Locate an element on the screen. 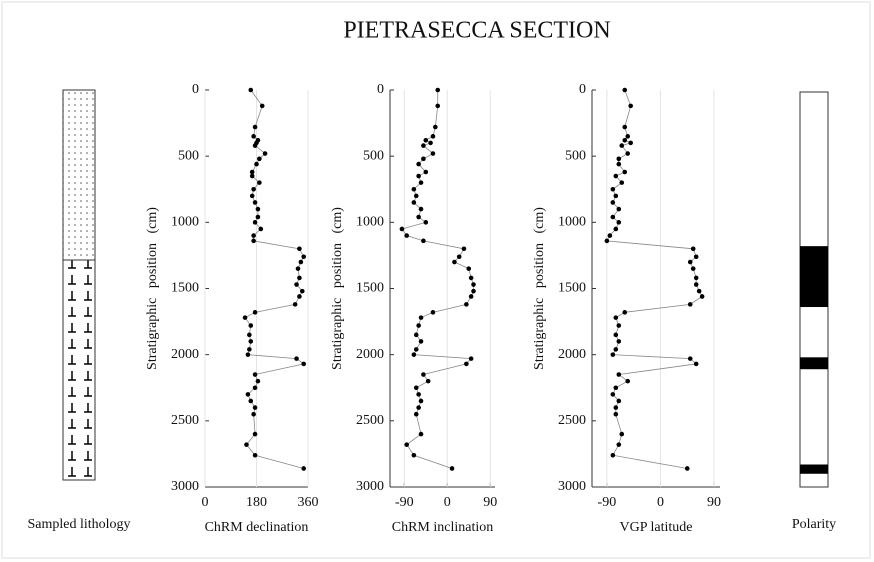  x-tick-label: 90 is located at coordinates (490, 502).